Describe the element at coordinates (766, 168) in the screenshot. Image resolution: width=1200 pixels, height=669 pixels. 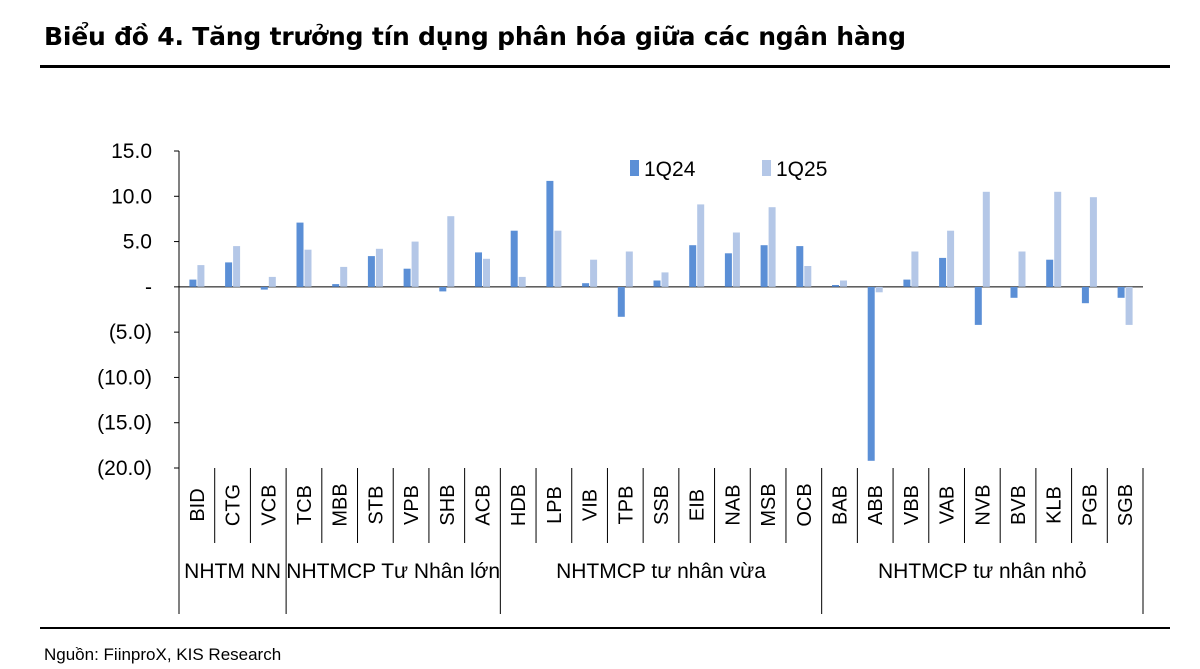
I see `legend-swatch-1q25` at that location.